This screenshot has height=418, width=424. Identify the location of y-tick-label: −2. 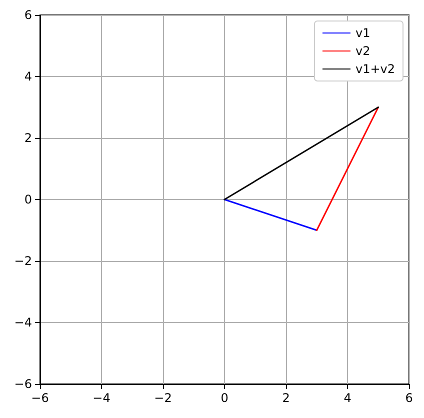
(23, 261).